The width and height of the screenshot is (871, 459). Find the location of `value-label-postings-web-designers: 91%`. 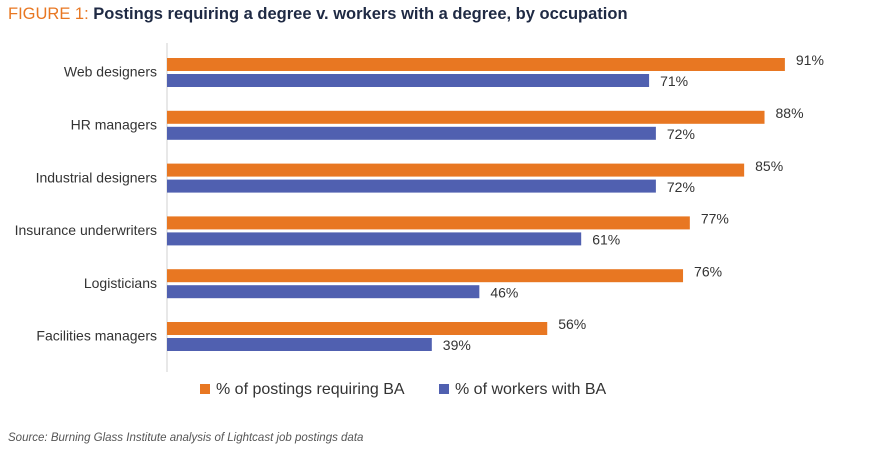

value-label-postings-web-designers: 91% is located at coordinates (810, 60).